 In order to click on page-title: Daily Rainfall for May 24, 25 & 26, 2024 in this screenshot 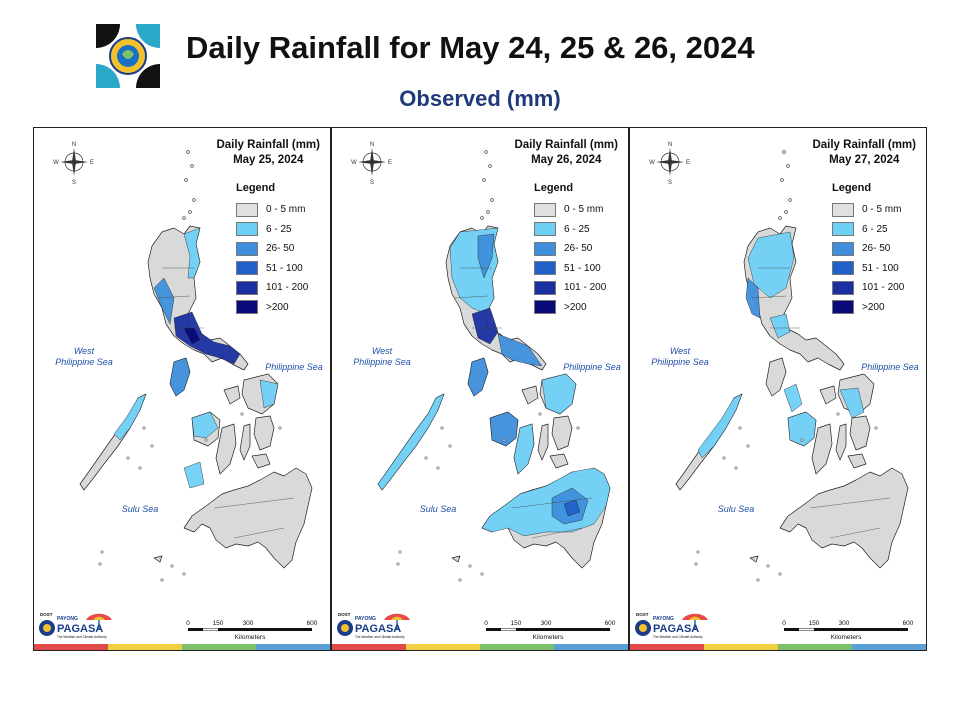, I will do `click(470, 47)`.